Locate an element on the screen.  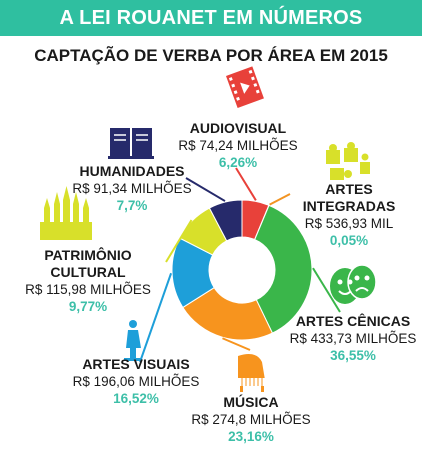
label-musica: MÚSICA R$ 274,8 MILHÕES 23,16% is located at coordinates (251, 419).